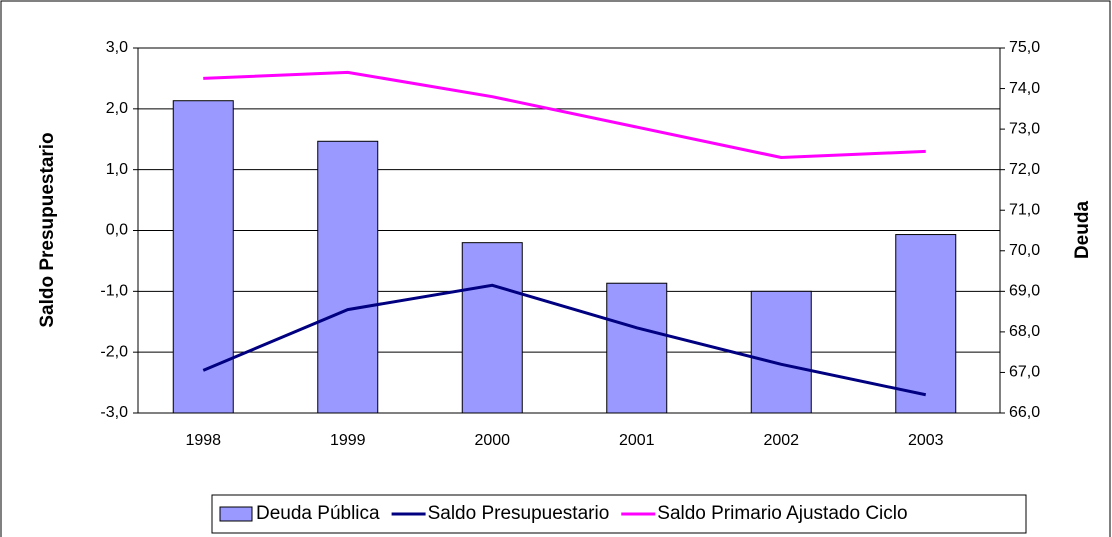 This screenshot has height=537, width=1112. I want to click on legend-label: Deuda Pública, so click(318, 513).